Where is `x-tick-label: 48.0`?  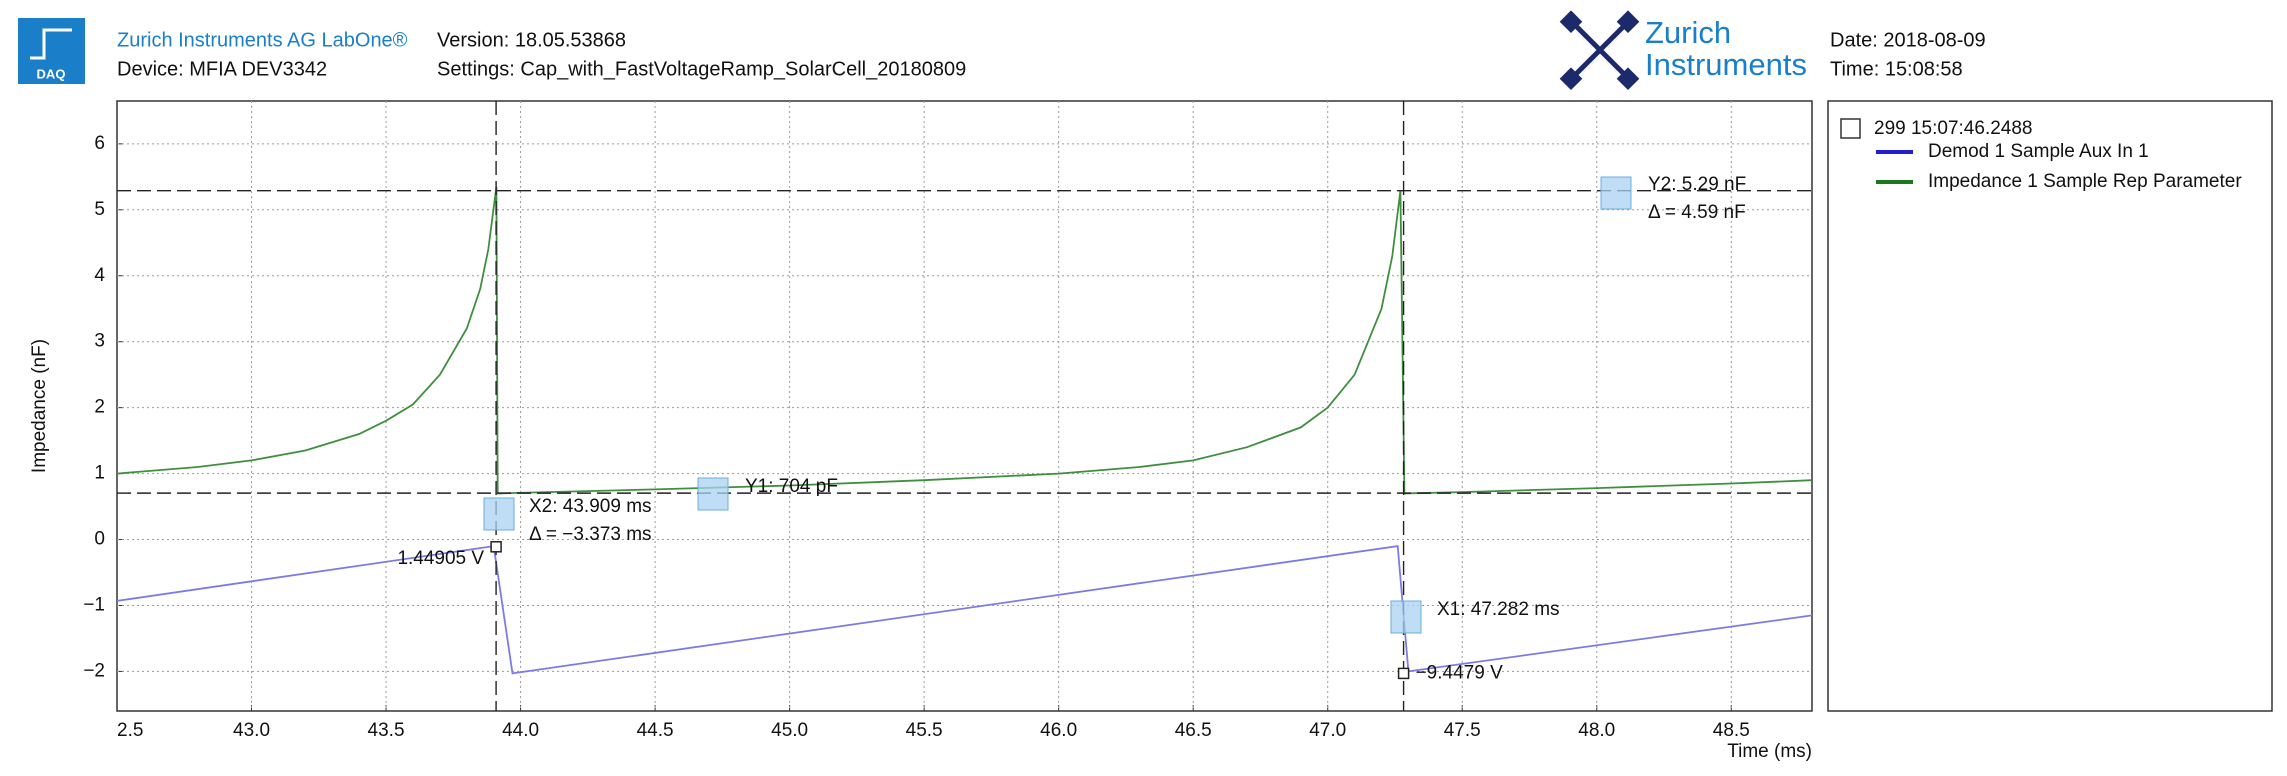 x-tick-label: 48.0 is located at coordinates (1596, 730).